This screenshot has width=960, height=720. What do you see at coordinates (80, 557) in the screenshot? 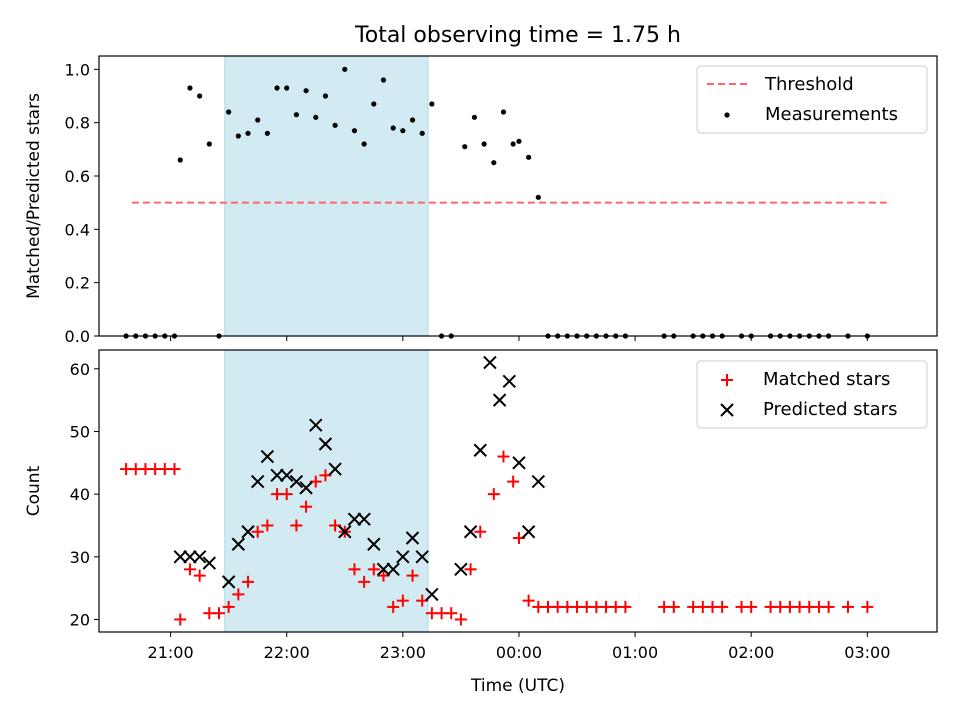
I see `y-tick-label: 30` at bounding box center [80, 557].